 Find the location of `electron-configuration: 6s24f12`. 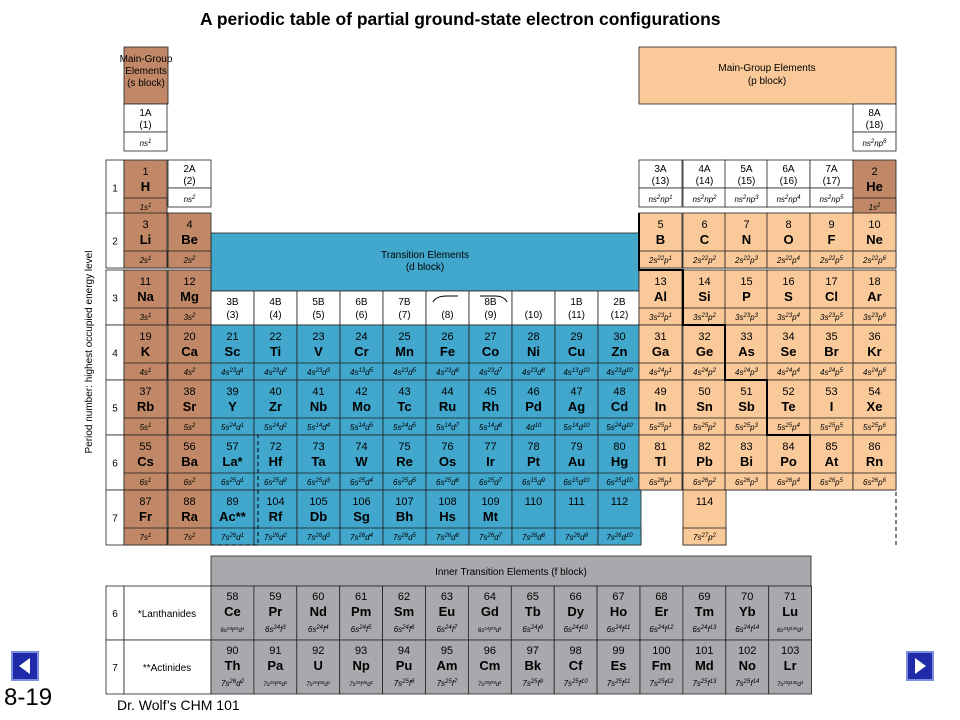

electron-configuration: 6s24f12 is located at coordinates (661, 629).